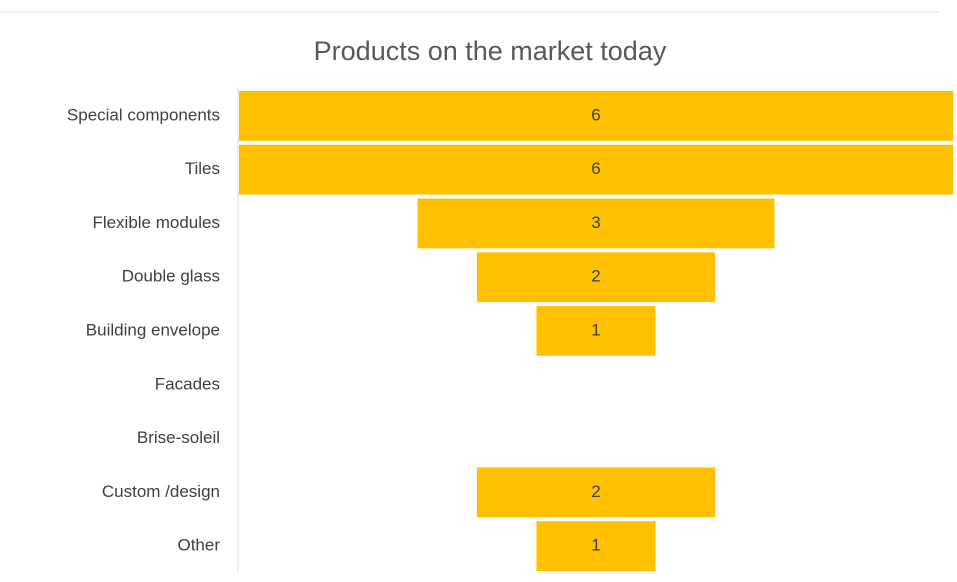  I want to click on category-label: Special components, so click(143, 114).